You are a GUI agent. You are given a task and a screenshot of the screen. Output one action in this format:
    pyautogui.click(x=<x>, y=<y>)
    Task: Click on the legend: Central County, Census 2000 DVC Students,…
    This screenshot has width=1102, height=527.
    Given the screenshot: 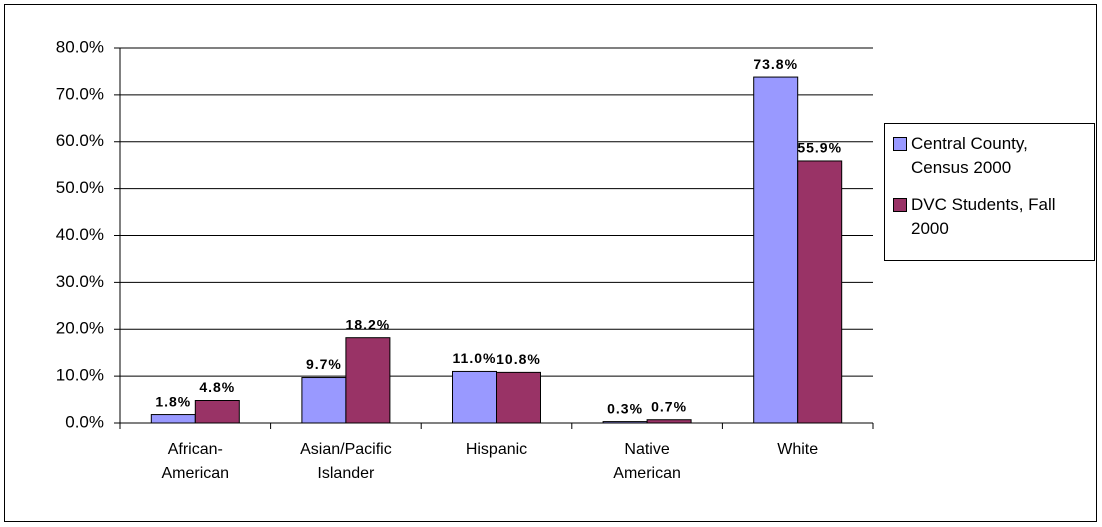 What is the action you would take?
    pyautogui.click(x=989, y=192)
    